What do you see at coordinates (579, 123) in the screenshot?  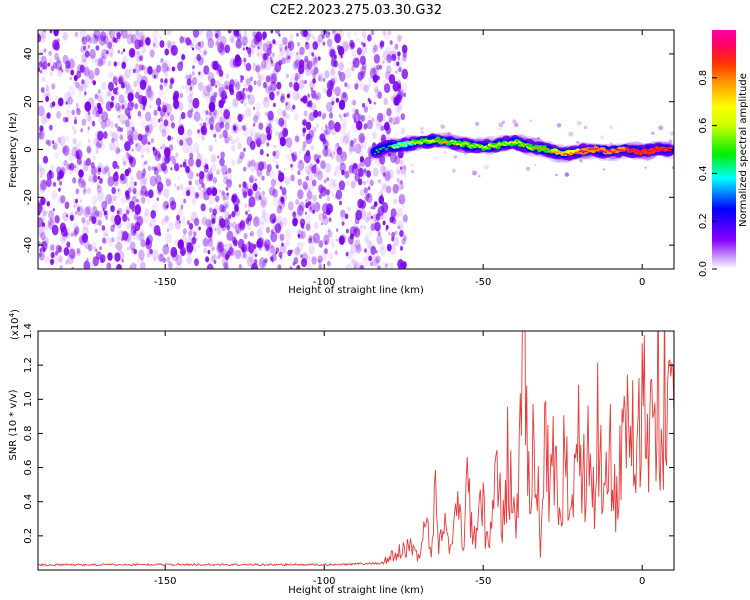 I see `noise-speck` at bounding box center [579, 123].